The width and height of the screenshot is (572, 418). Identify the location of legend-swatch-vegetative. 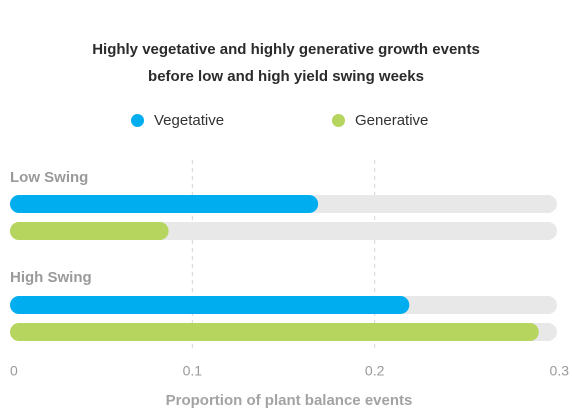
(137, 120).